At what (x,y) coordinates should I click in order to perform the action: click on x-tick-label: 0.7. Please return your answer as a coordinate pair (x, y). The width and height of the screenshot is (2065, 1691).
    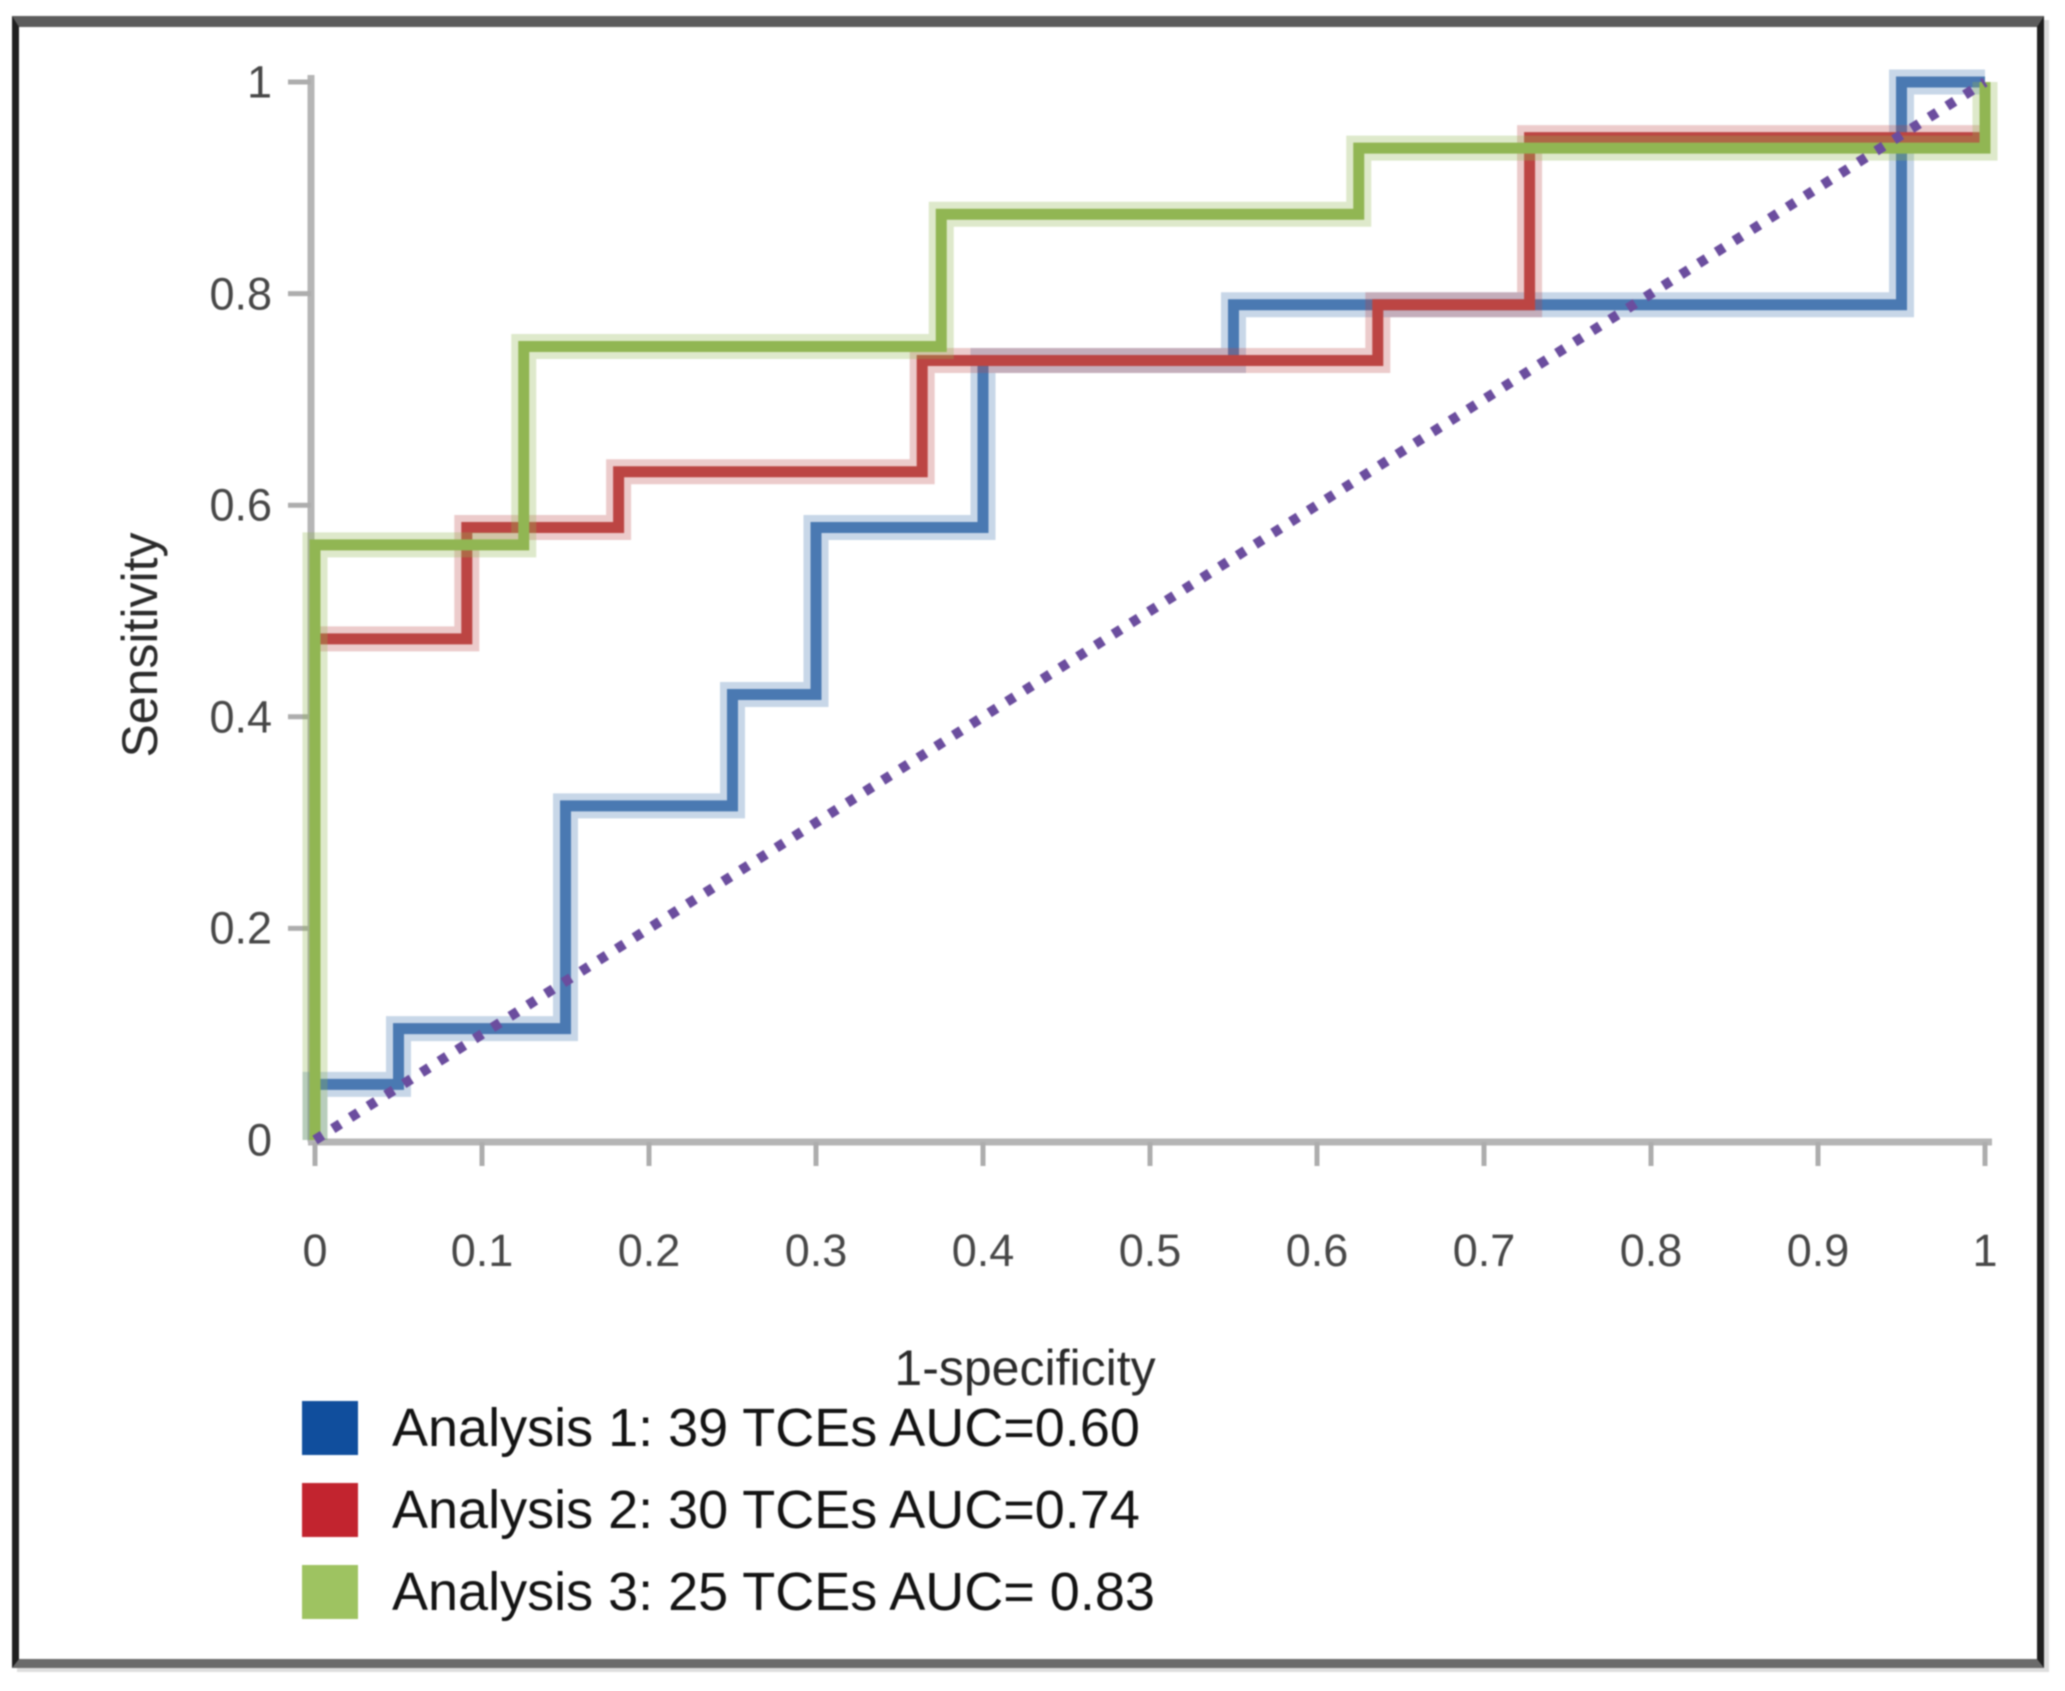
    Looking at the image, I should click on (1484, 1250).